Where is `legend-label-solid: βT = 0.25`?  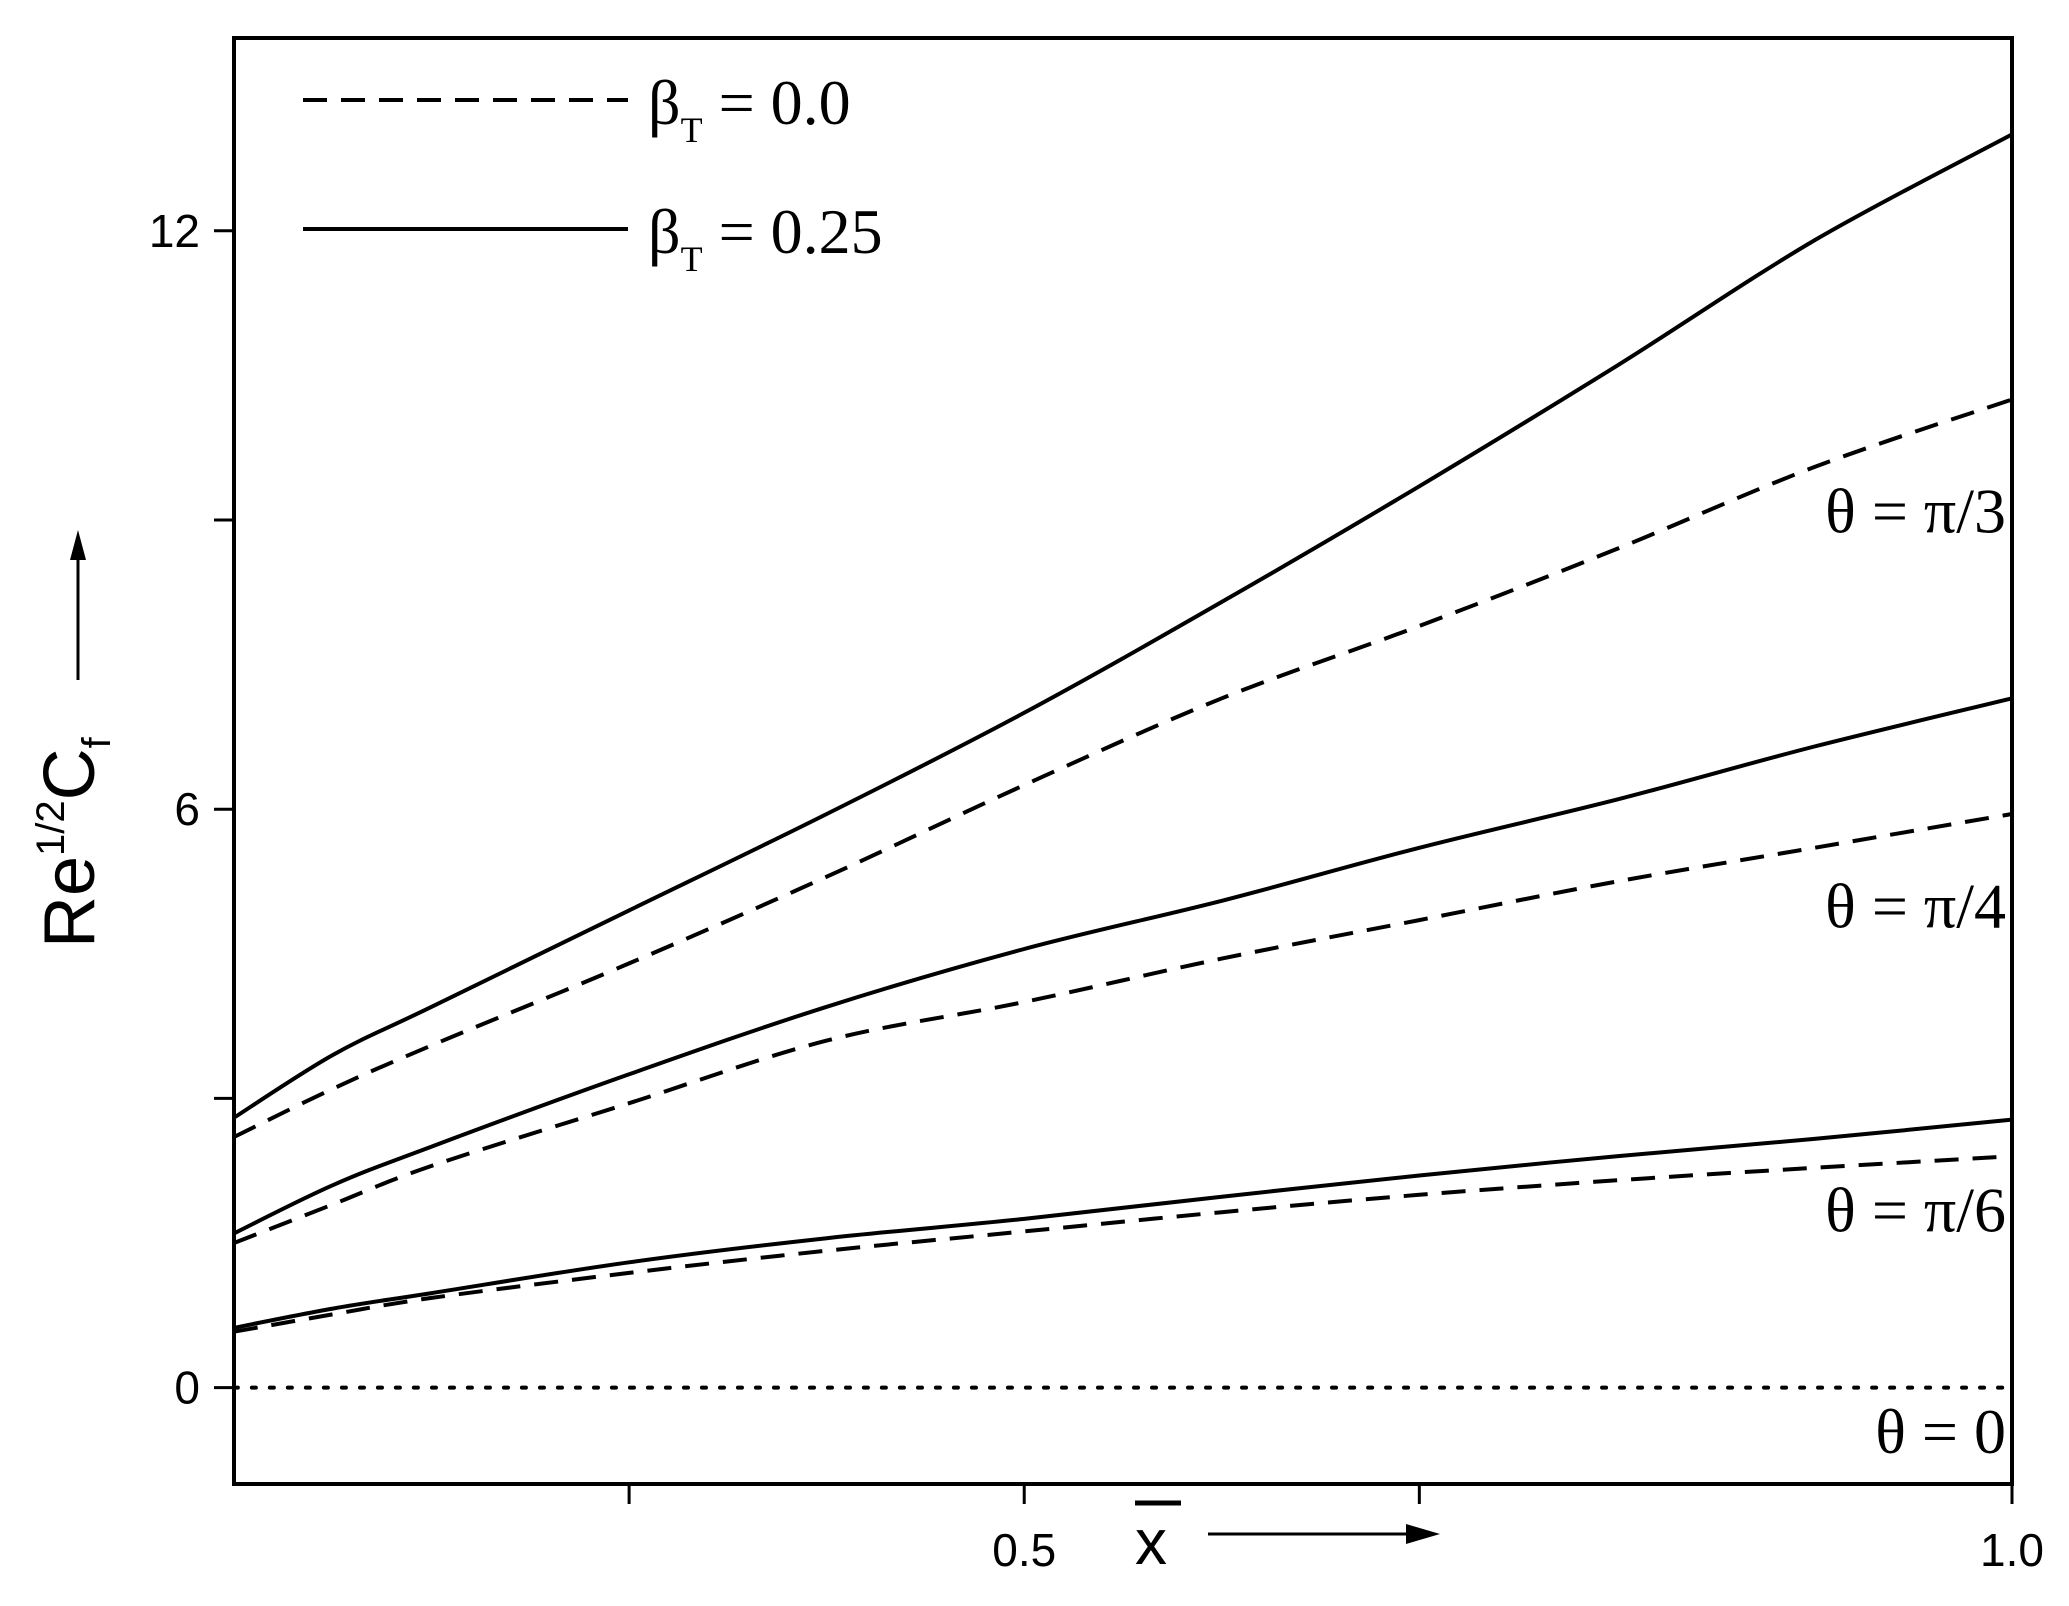
legend-label-solid: βT = 0.25 is located at coordinates (765, 237).